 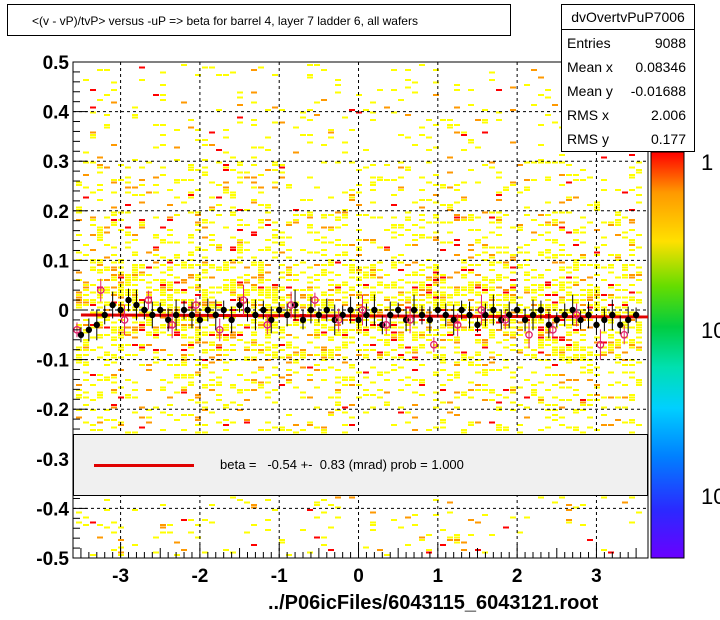 I want to click on profile-points, so click(x=356, y=319).